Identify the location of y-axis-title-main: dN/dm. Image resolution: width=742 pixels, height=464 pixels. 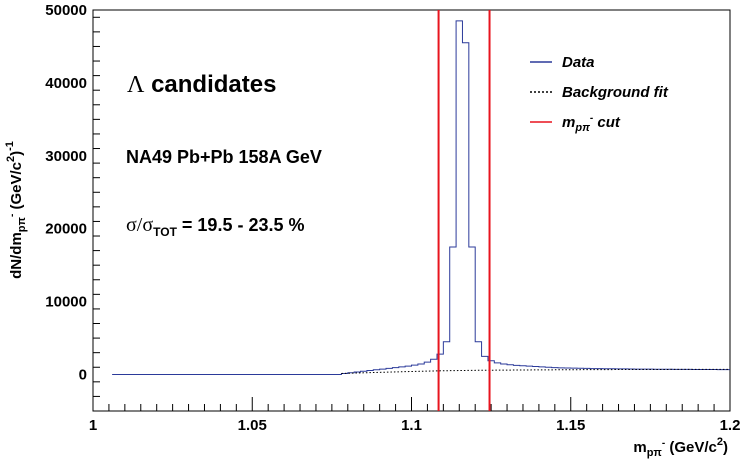
(16, 255).